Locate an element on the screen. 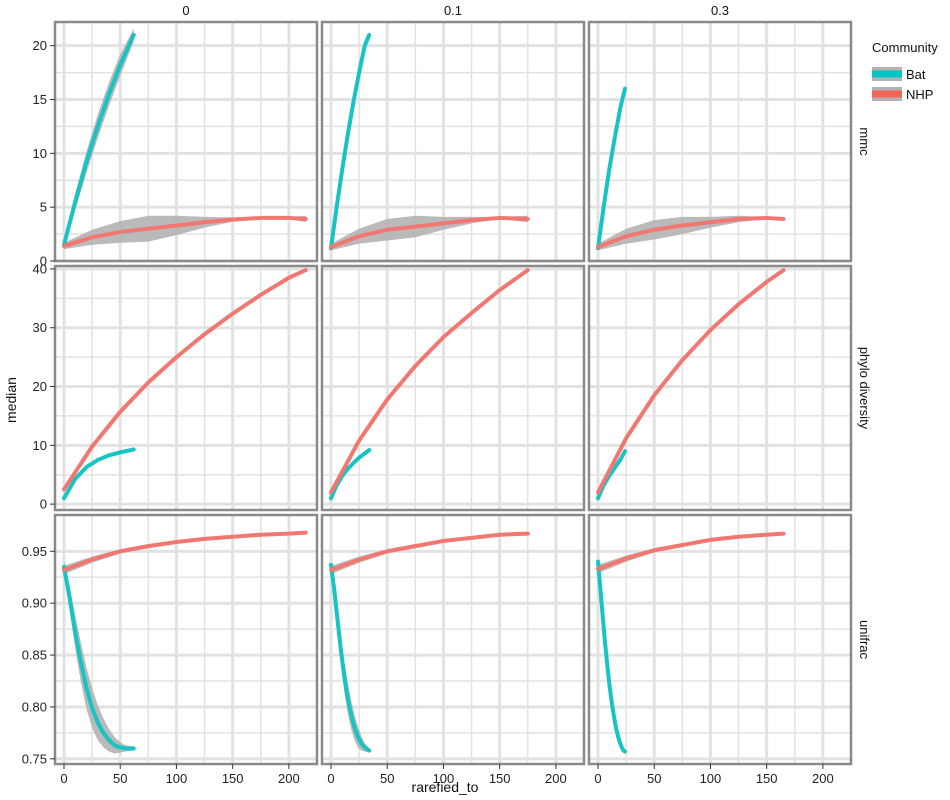 The image size is (950, 800). column-strip-label: 0.3 is located at coordinates (720, 10).